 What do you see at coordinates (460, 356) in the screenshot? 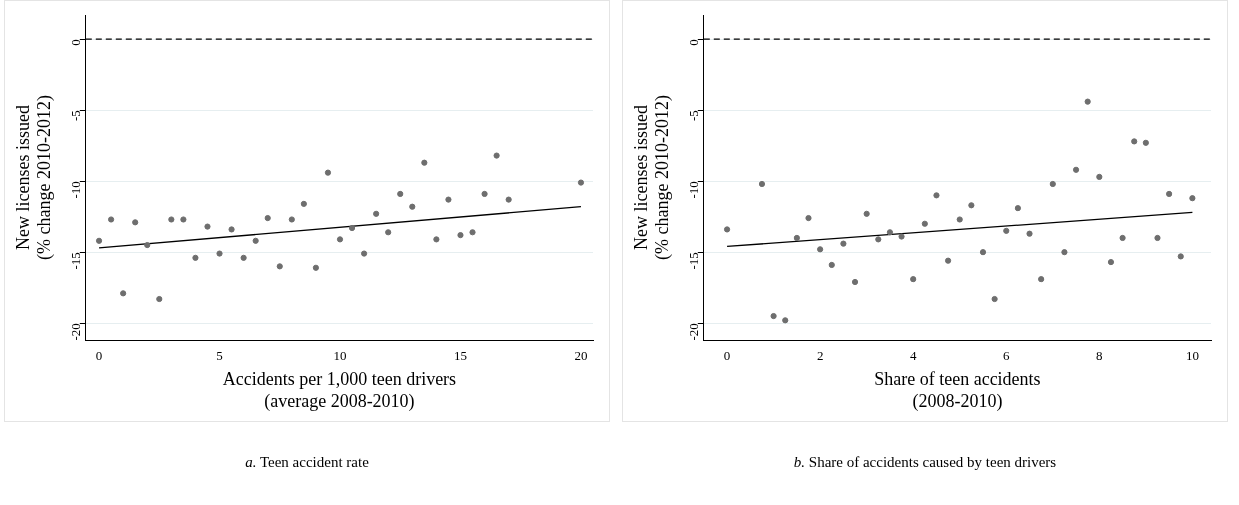
I see `x-tick-label: 15` at bounding box center [460, 356].